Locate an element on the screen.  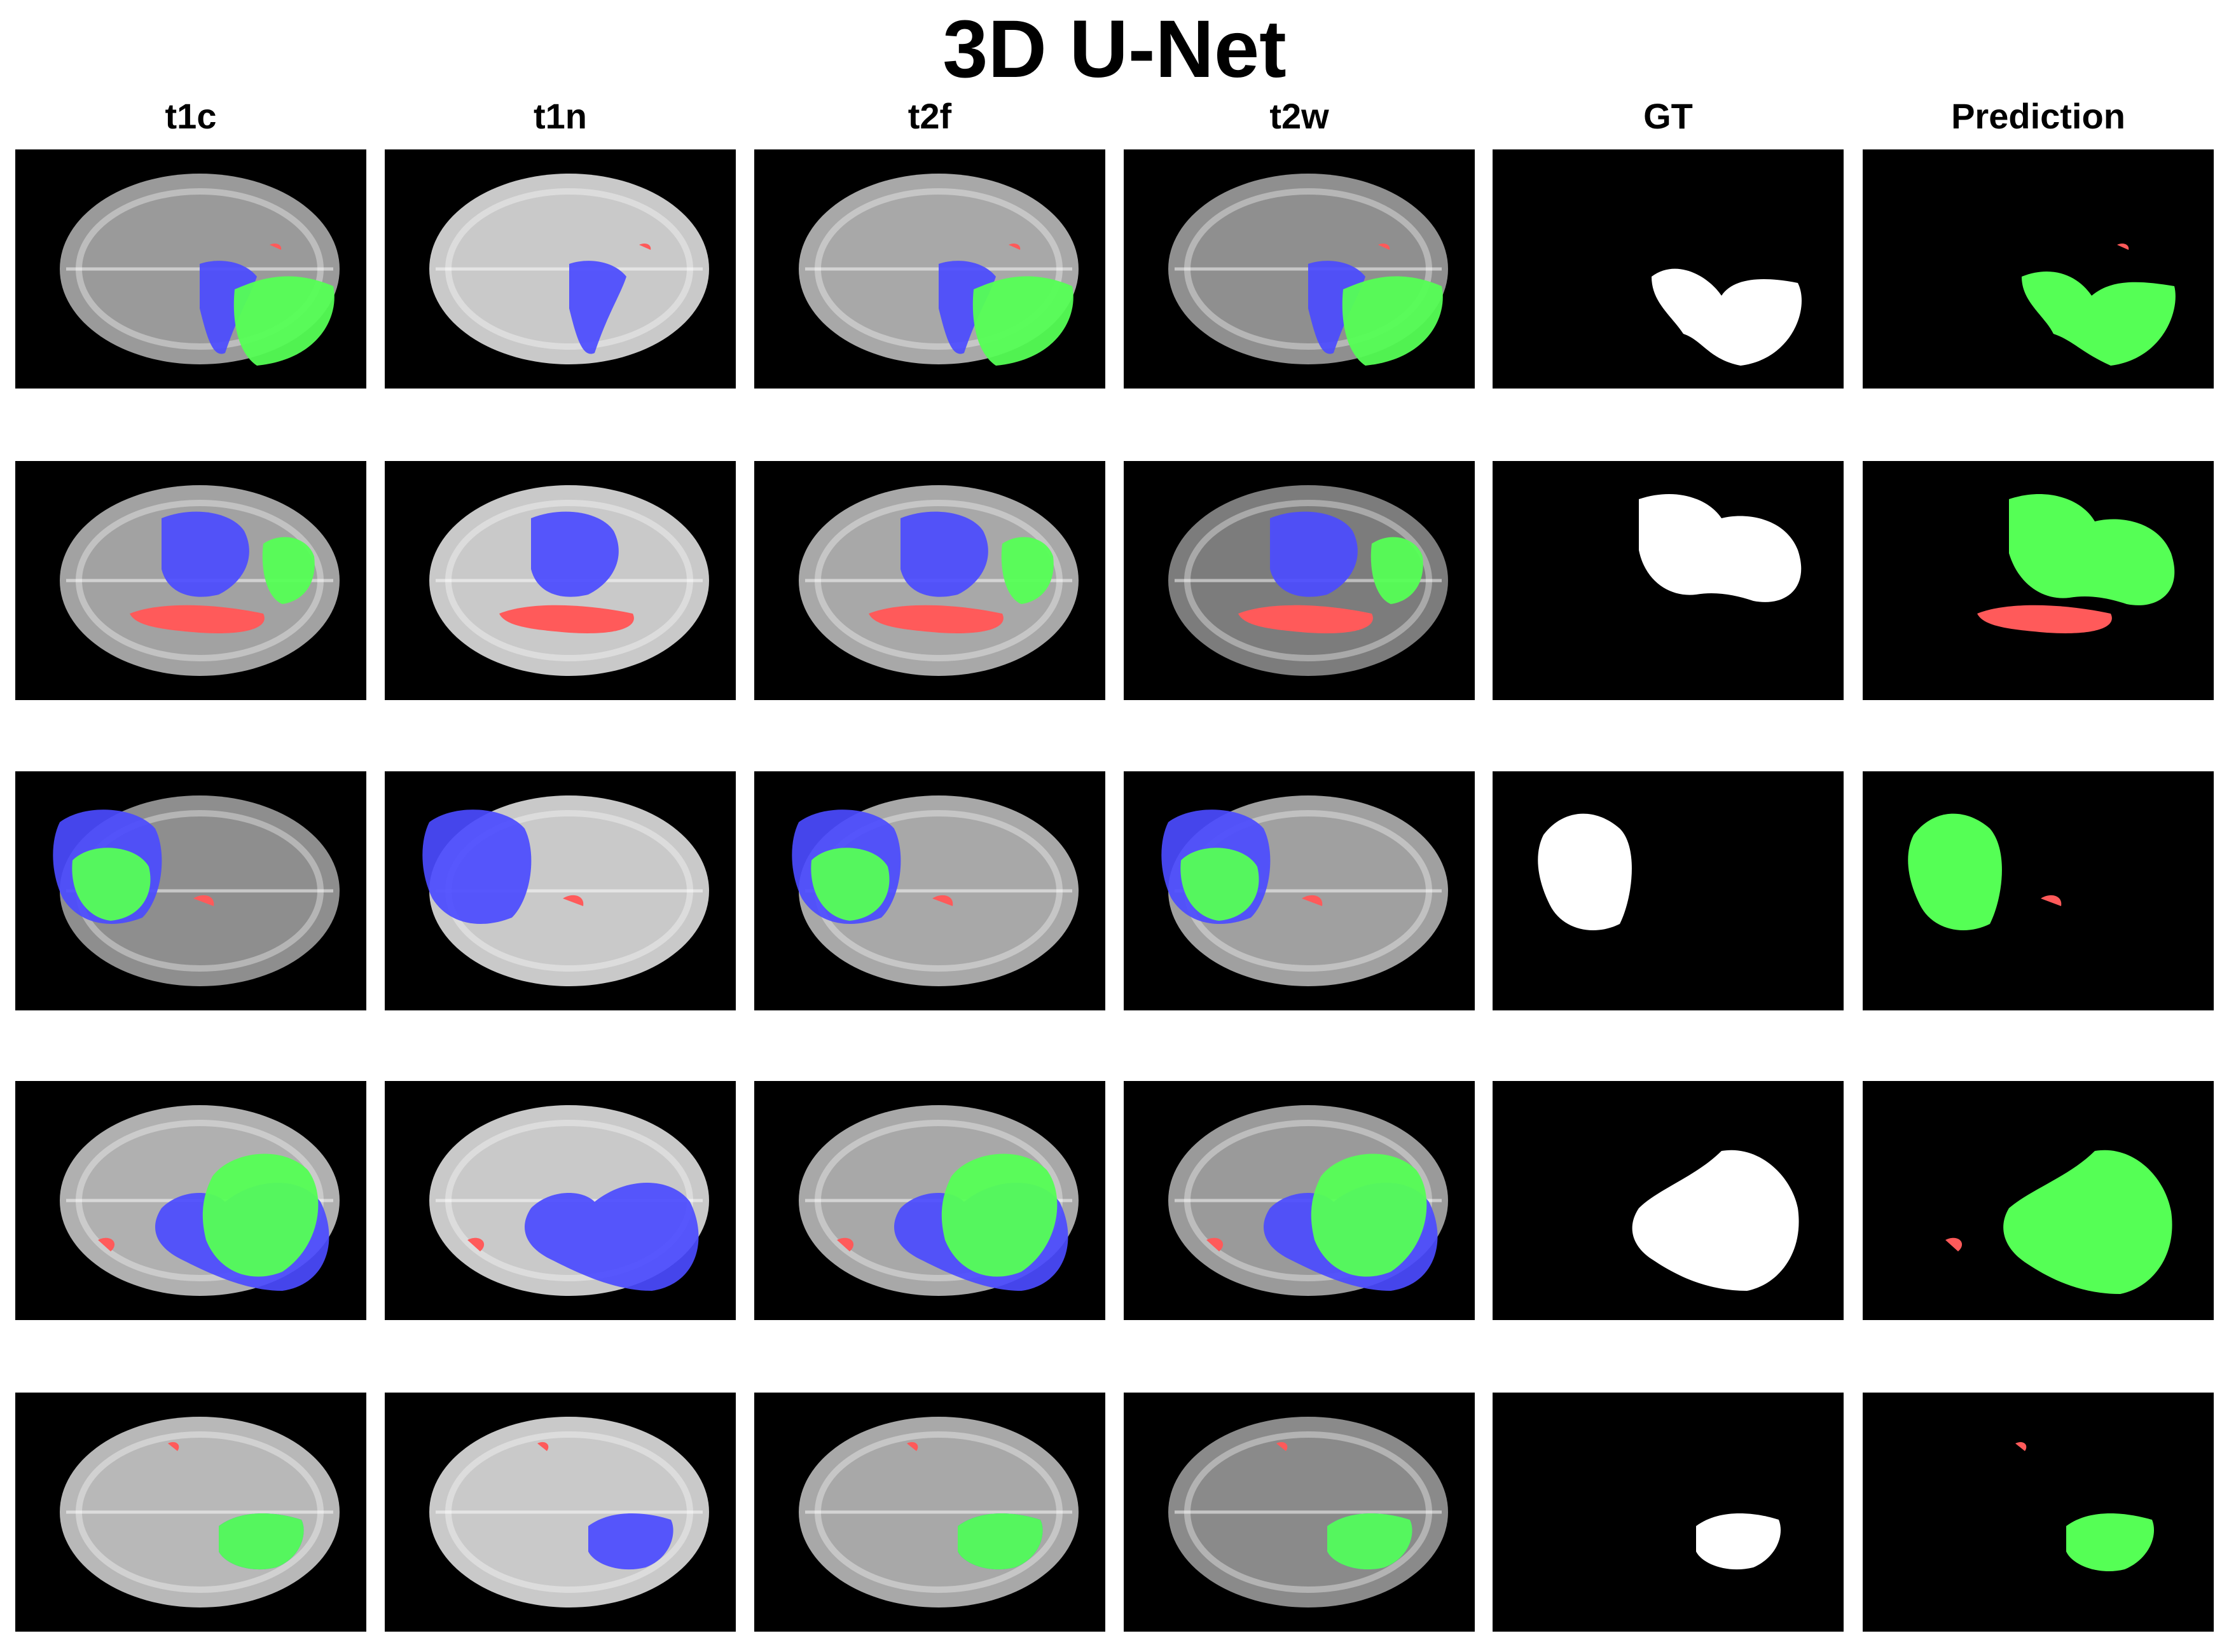
column-header-t2w: t2w is located at coordinates (1299, 116).